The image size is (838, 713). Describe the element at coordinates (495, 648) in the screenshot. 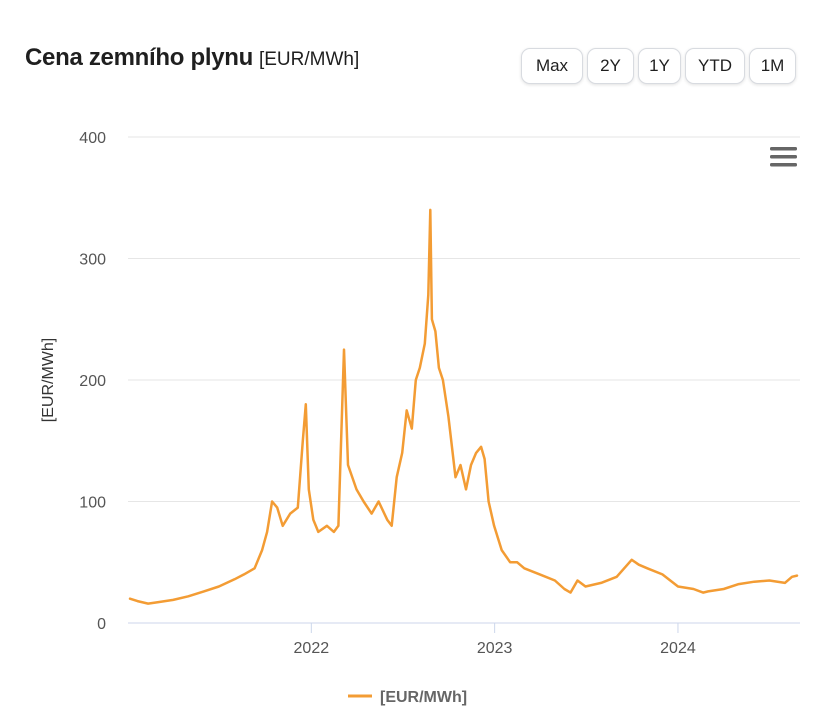

I see `x-tick-label: 2023` at that location.